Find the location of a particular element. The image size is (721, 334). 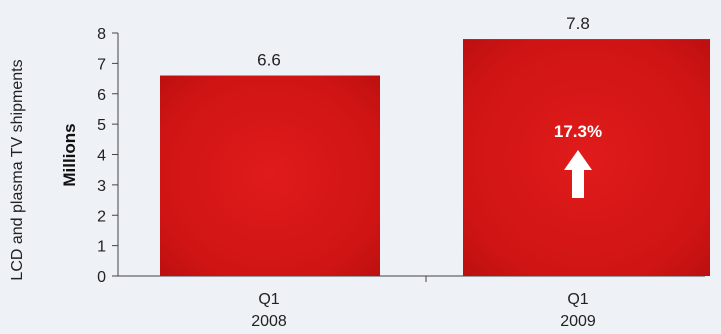

value-label-1: 6.6 is located at coordinates (269, 60).